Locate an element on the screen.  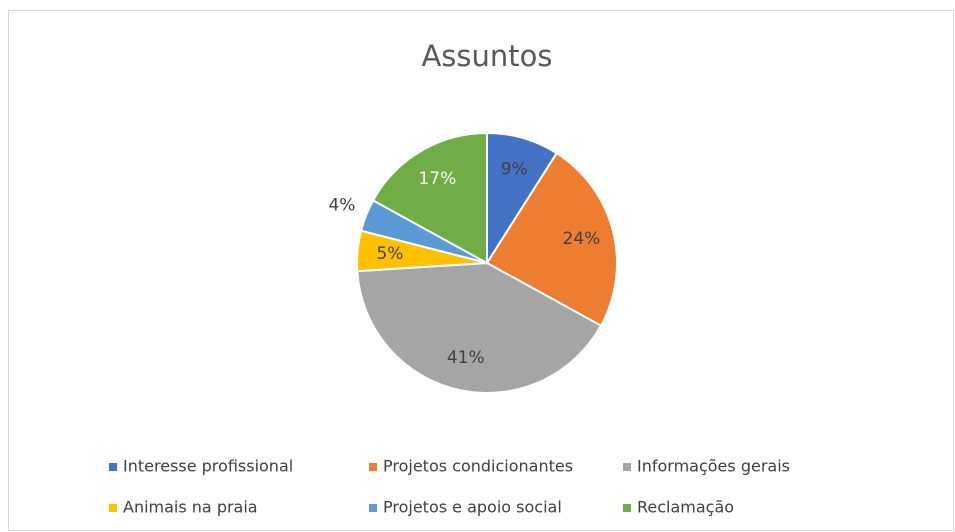
legend-label: Interesse profissional is located at coordinates (208, 466).